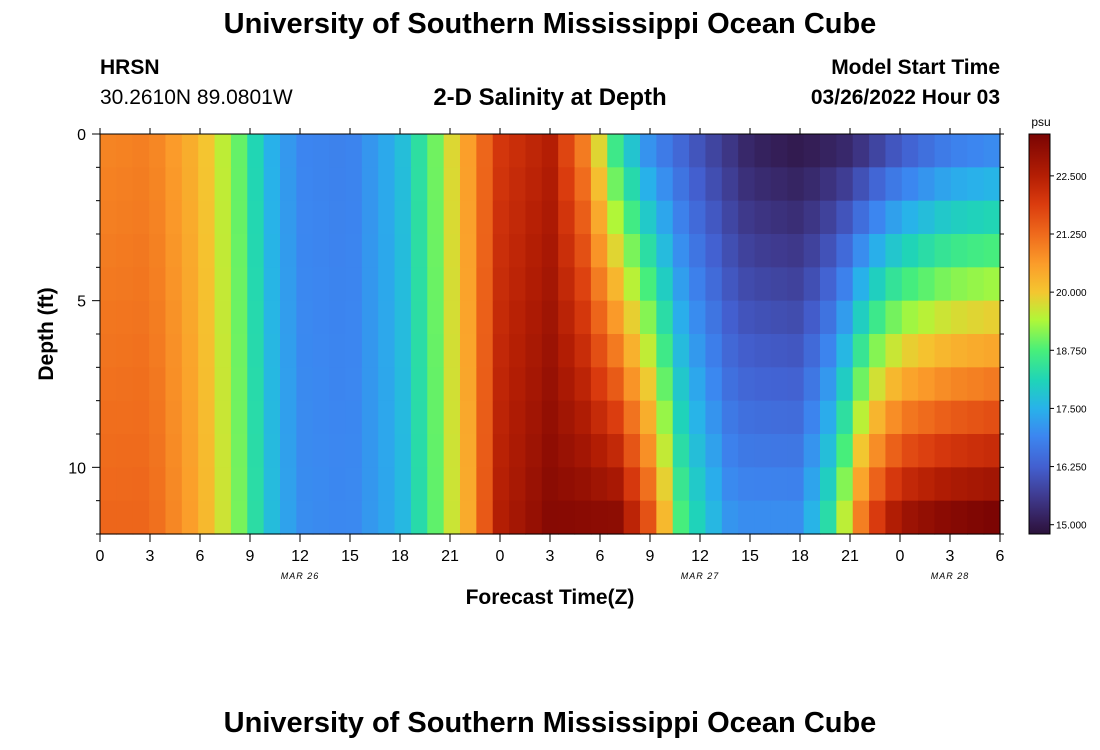 The height and width of the screenshot is (750, 1100). Describe the element at coordinates (46, 333) in the screenshot. I see `y-axis-label: Depth (ft)` at that location.